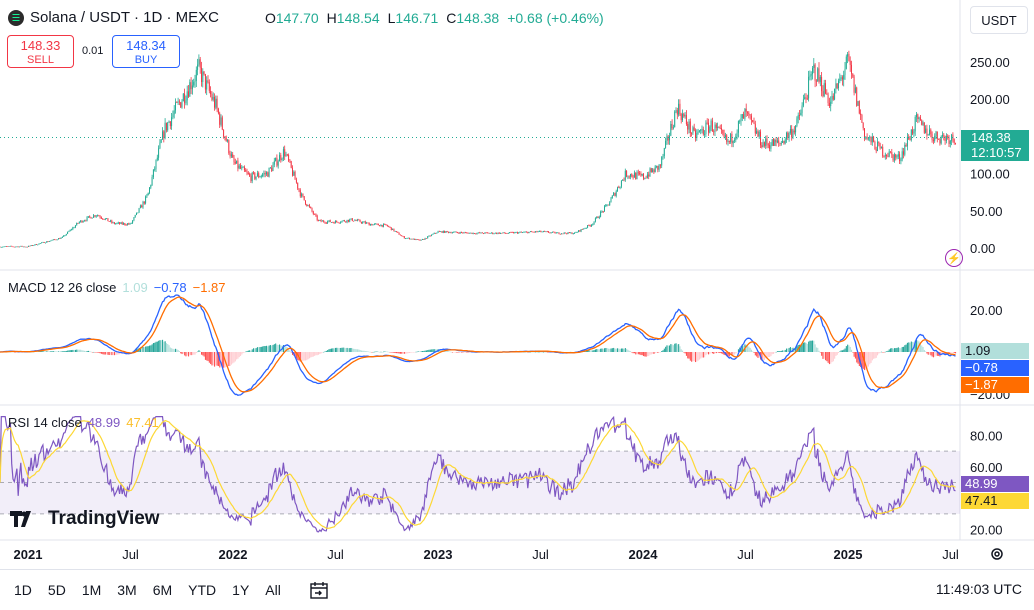 The height and width of the screenshot is (610, 1034). What do you see at coordinates (162, 590) in the screenshot?
I see `timeframe-6m: 6M` at bounding box center [162, 590].